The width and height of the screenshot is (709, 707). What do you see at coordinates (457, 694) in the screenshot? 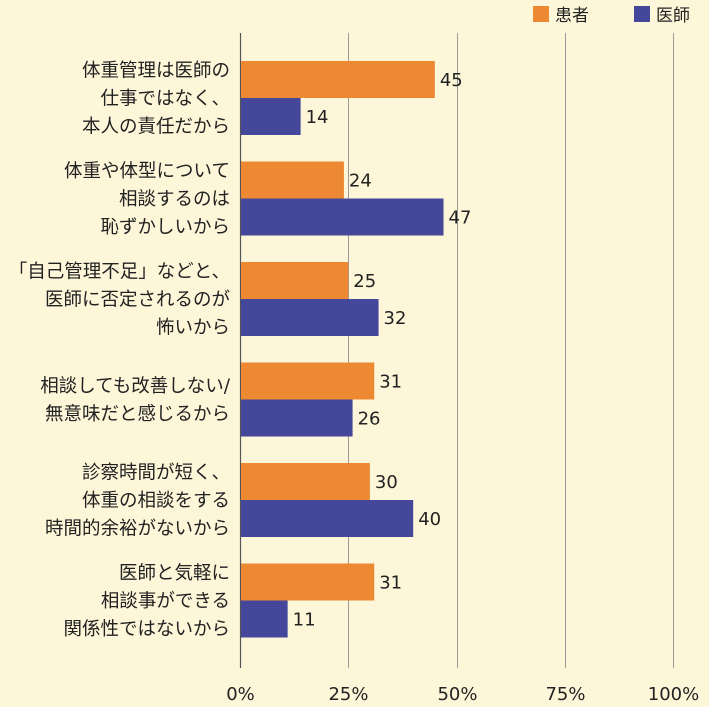
I see `x-tick-label: 50%` at bounding box center [457, 694].